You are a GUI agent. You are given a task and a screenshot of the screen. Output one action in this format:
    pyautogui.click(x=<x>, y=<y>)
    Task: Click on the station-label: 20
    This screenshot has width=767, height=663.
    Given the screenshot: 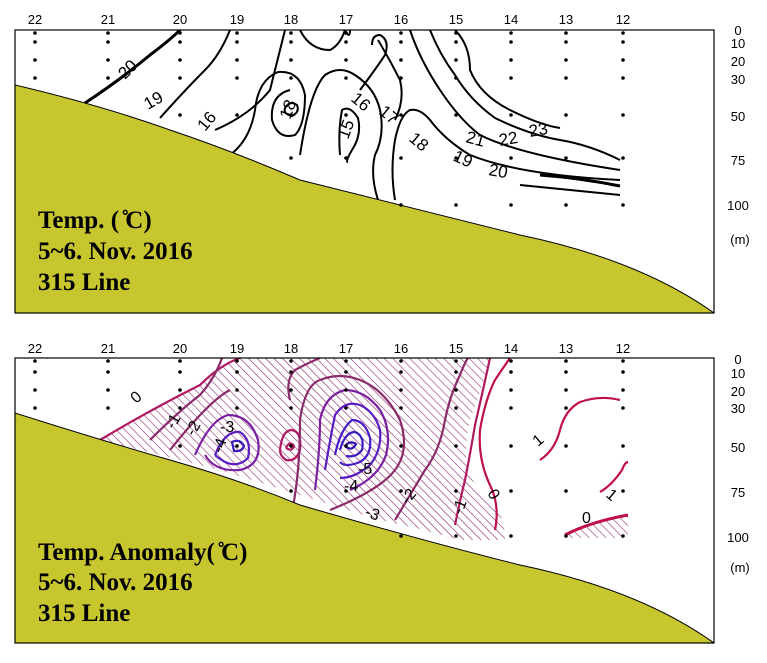 What is the action you would take?
    pyautogui.click(x=180, y=348)
    